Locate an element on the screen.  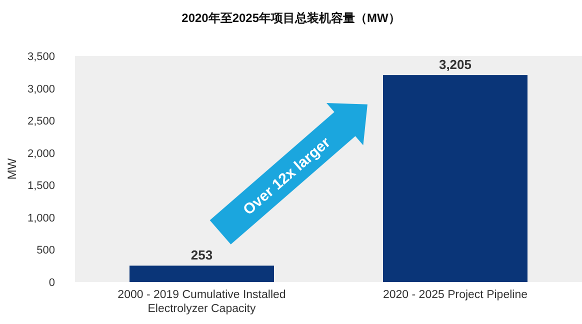
y-tick-label: 3,500 is located at coordinates (41, 57).